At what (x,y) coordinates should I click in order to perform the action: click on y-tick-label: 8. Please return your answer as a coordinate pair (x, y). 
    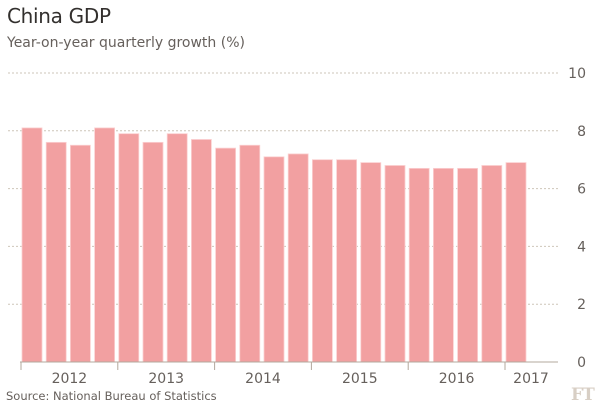
    Looking at the image, I should click on (581, 132).